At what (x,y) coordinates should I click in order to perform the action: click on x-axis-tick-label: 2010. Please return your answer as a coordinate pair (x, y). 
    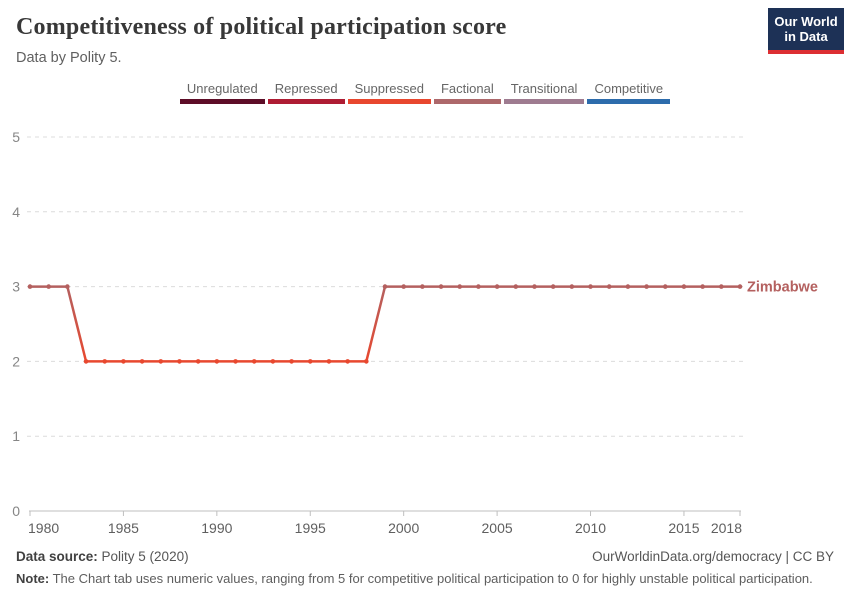
    Looking at the image, I should click on (590, 528).